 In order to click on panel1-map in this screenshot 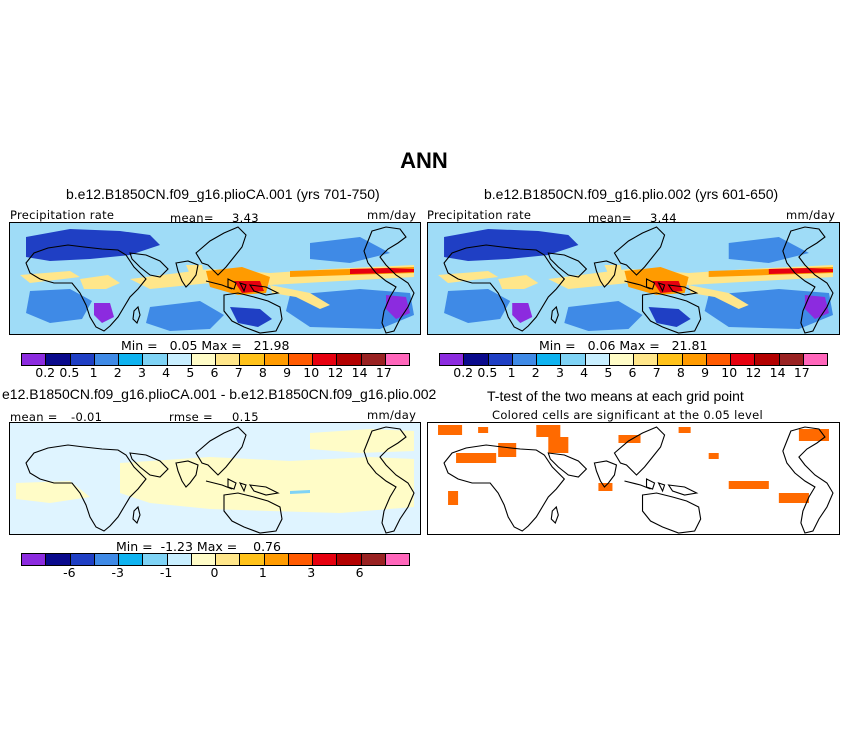, I will do `click(215, 278)`.